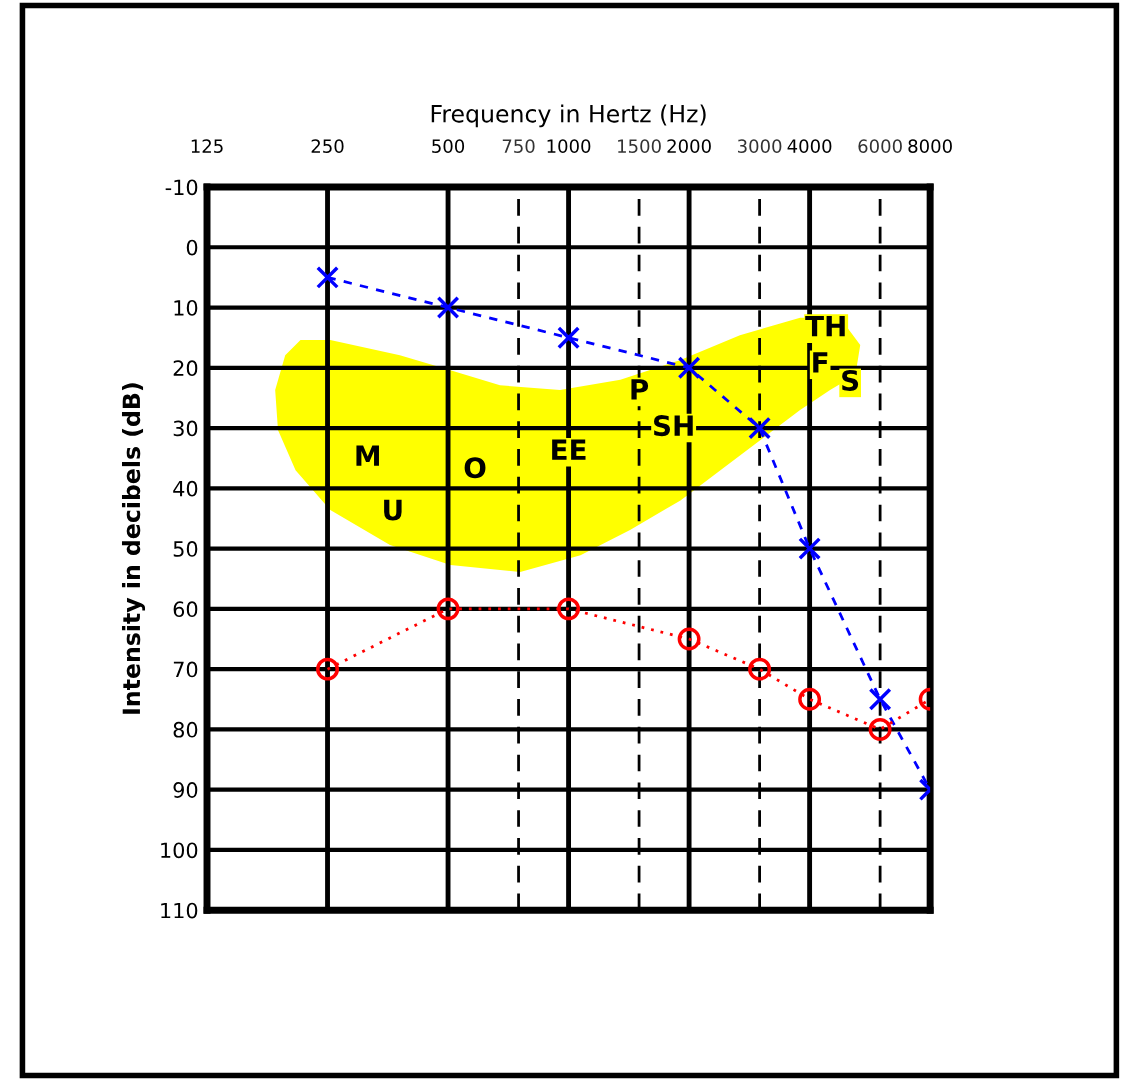  Describe the element at coordinates (475, 468) in the screenshot. I see `annotation: O` at that location.